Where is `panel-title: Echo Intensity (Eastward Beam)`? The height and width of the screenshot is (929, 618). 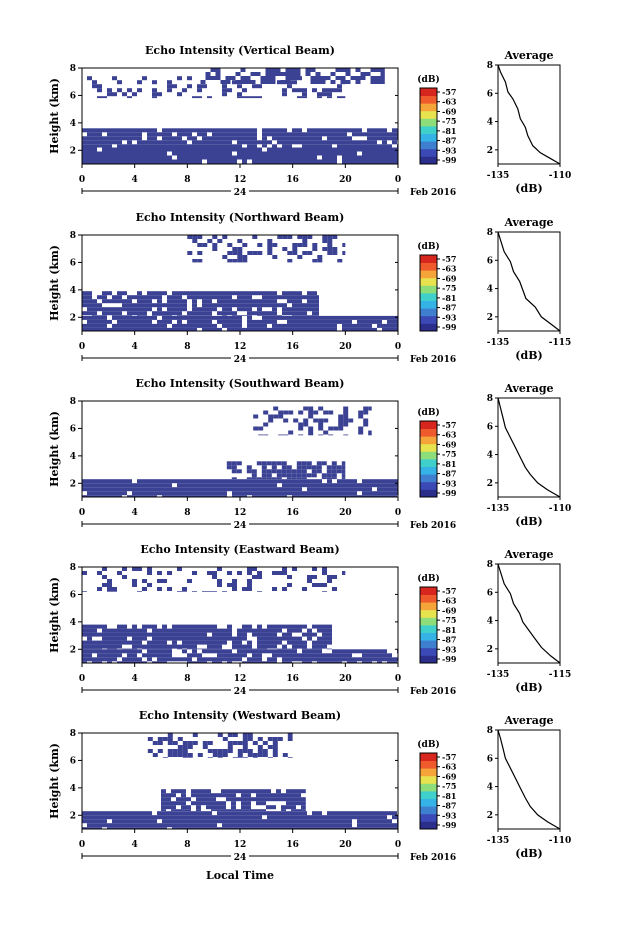
panel-title: Echo Intensity (Eastward Beam) is located at coordinates (239, 549).